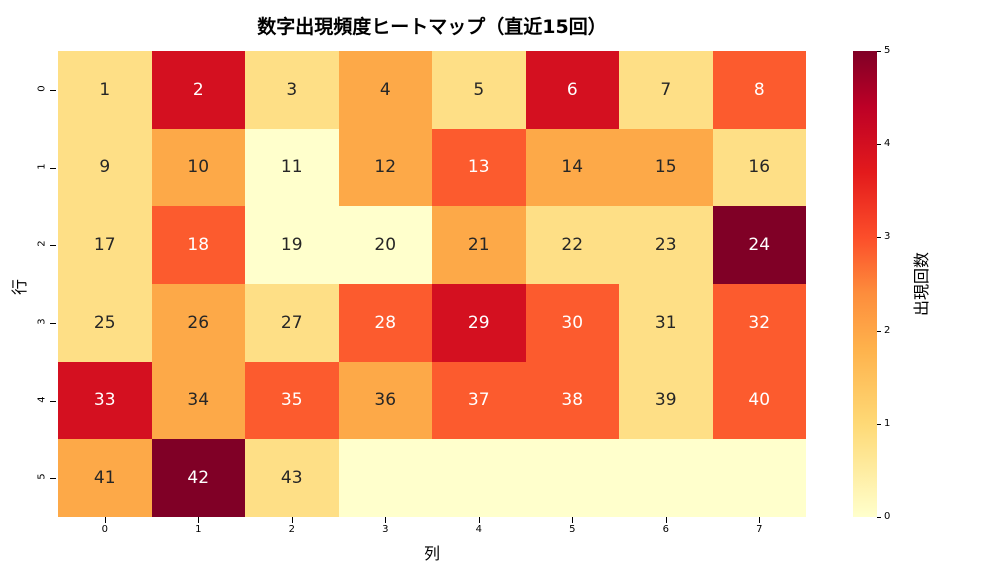 This screenshot has height=576, width=1008. I want to click on x-tick-label: 3, so click(385, 529).